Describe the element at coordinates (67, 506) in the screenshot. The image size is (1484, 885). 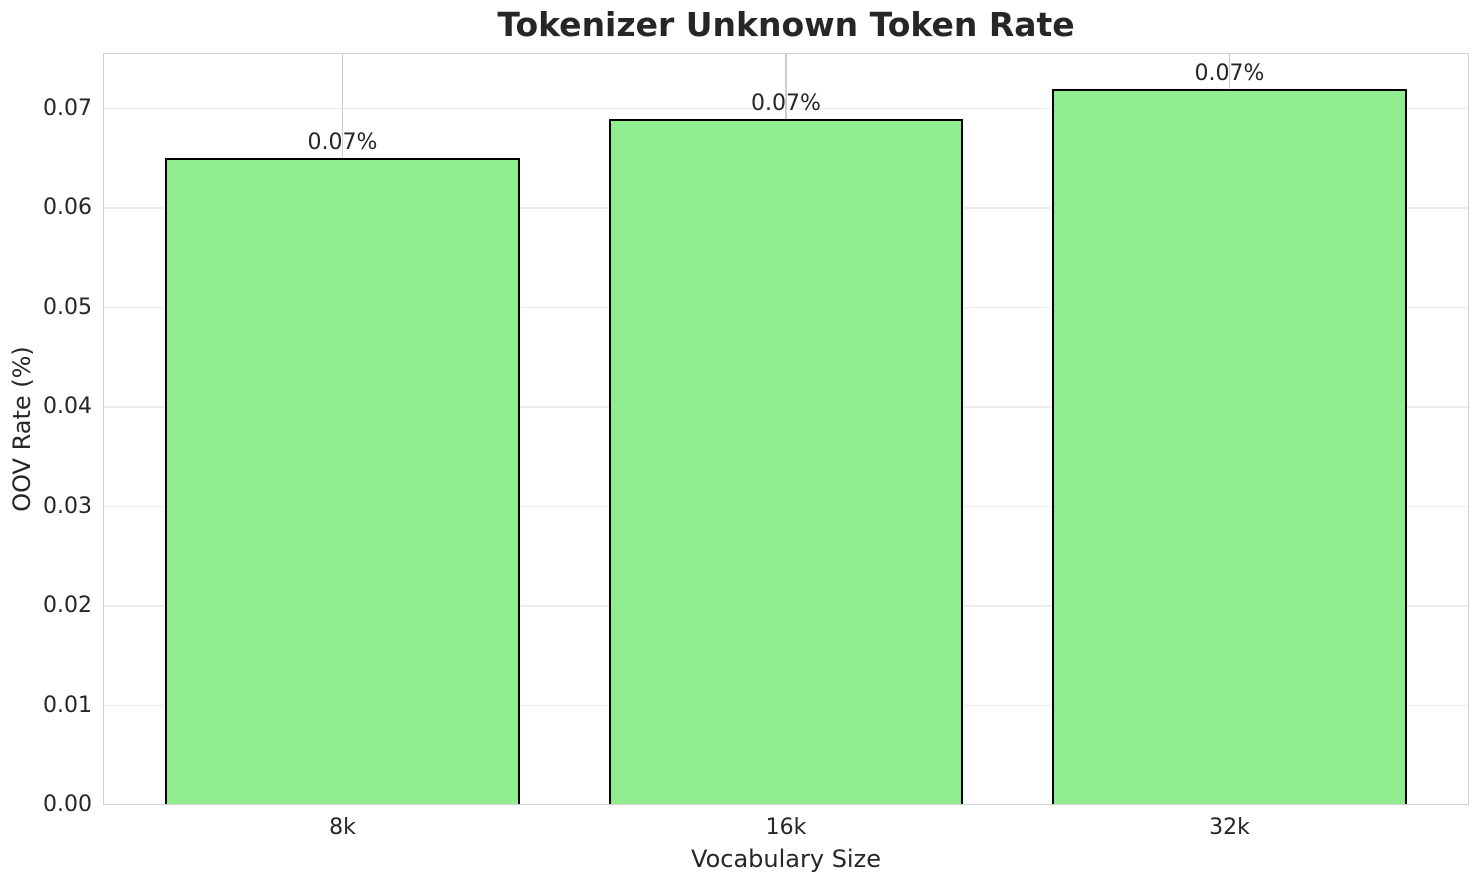
I see `y-tick-label: 0.03` at that location.